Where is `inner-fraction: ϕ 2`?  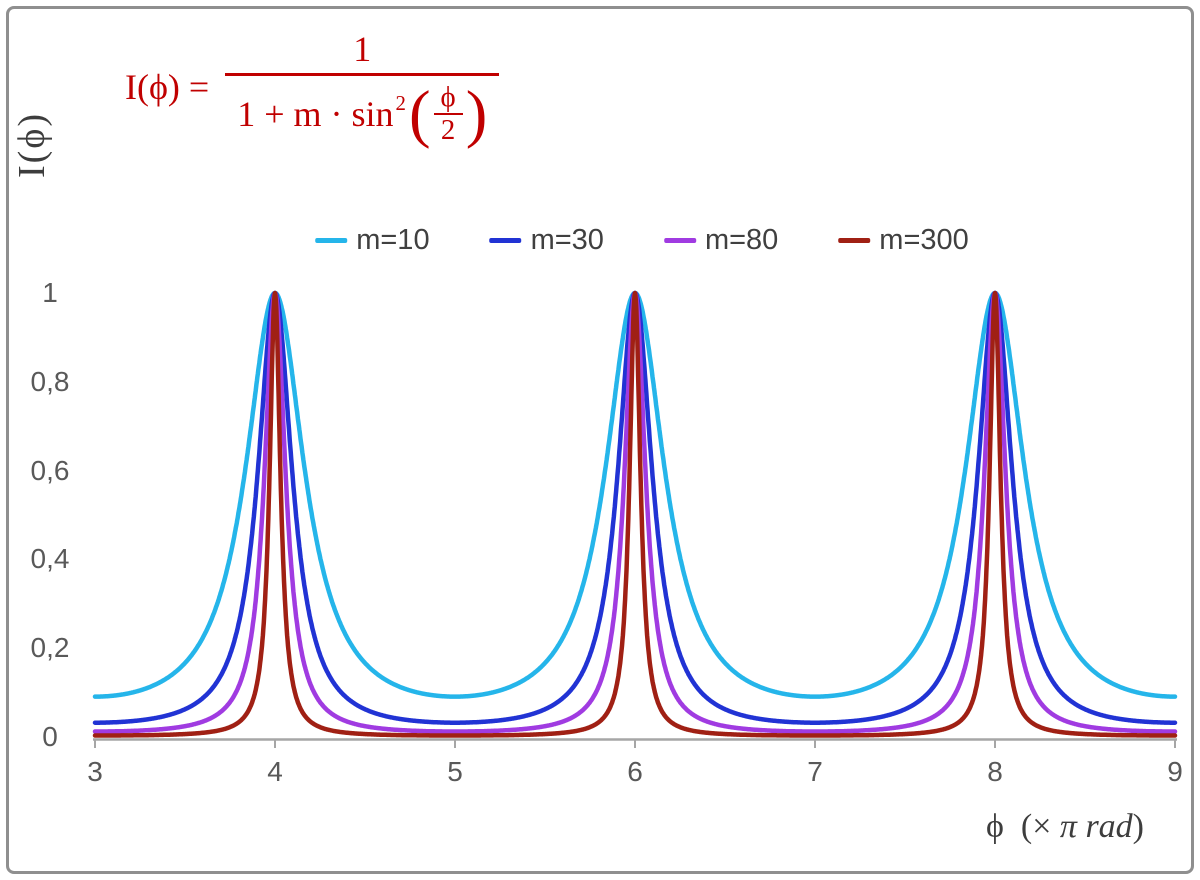
inner-fraction: ϕ 2 is located at coordinates (448, 114).